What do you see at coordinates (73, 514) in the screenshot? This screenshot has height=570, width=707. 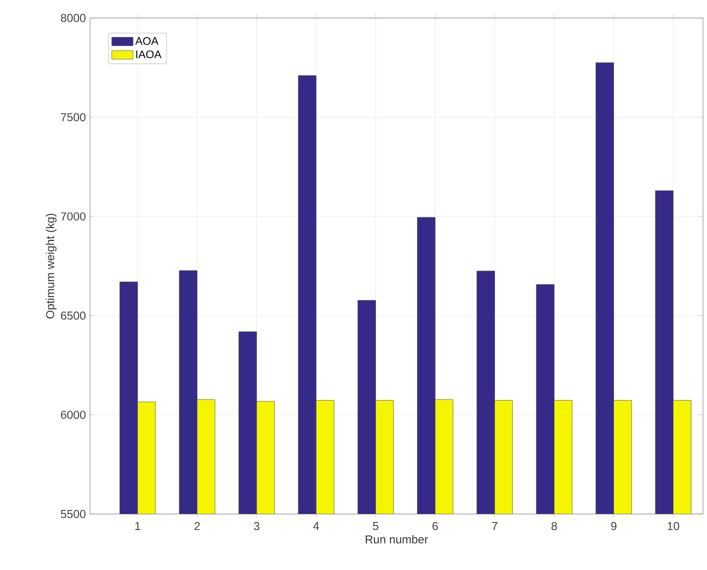 I see `y-tick-label: 5500` at bounding box center [73, 514].